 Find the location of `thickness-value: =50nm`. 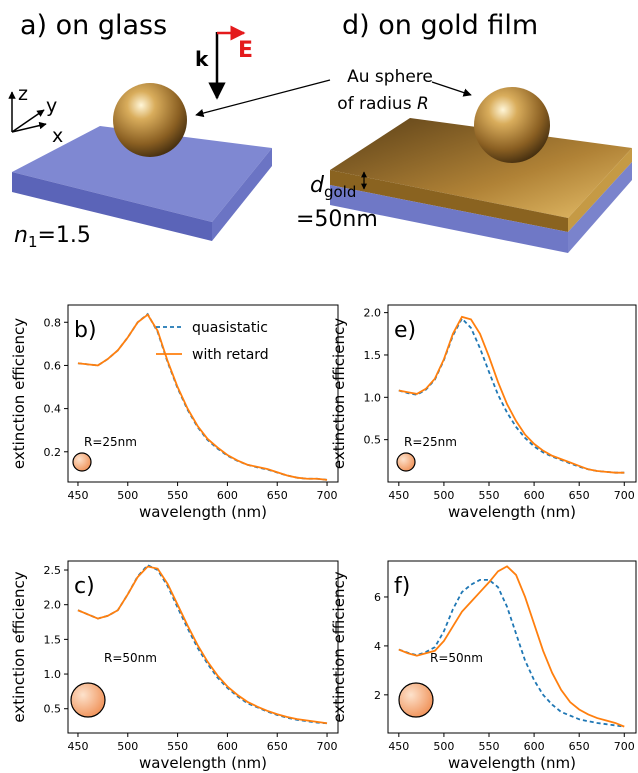

thickness-value: =50nm is located at coordinates (337, 219).